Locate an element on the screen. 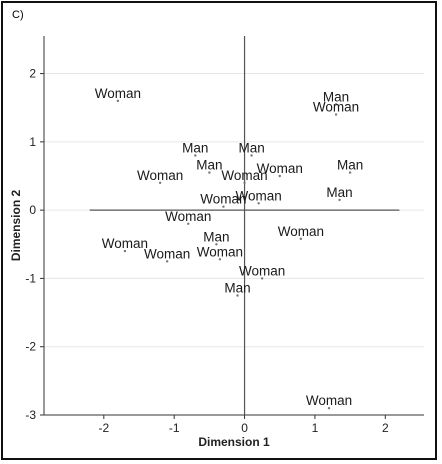 The height and width of the screenshot is (464, 442). y-tick-label: -1 is located at coordinates (30, 278).